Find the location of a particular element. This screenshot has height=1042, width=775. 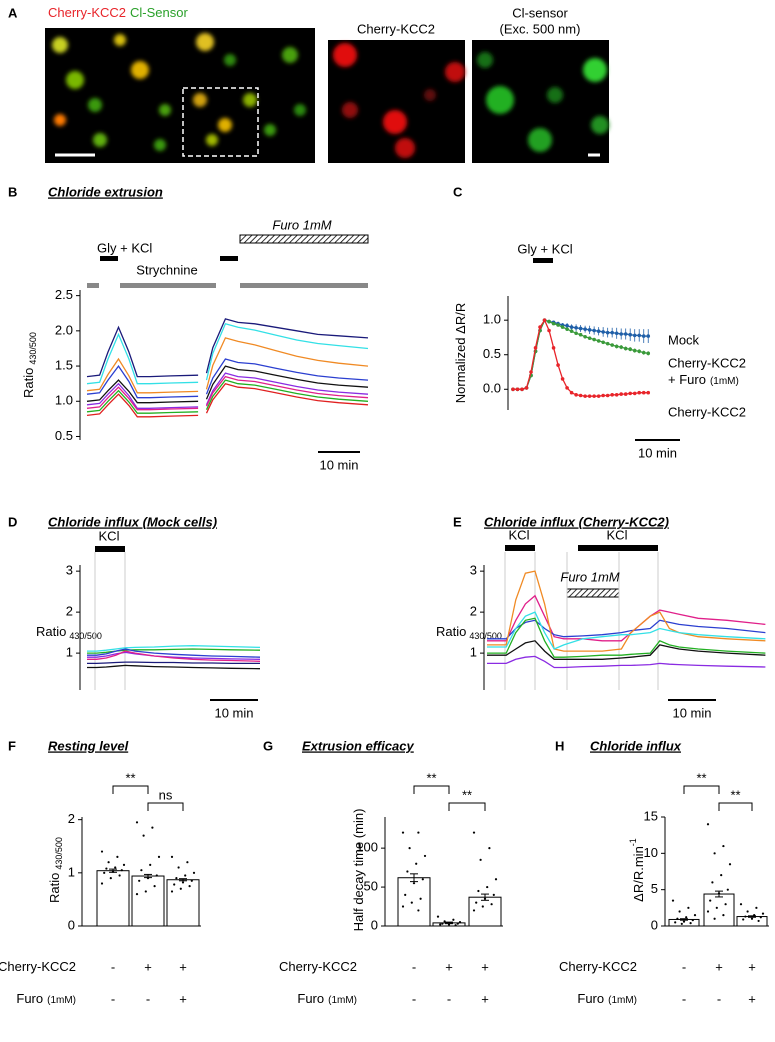

event-bar is located at coordinates (593, 593).